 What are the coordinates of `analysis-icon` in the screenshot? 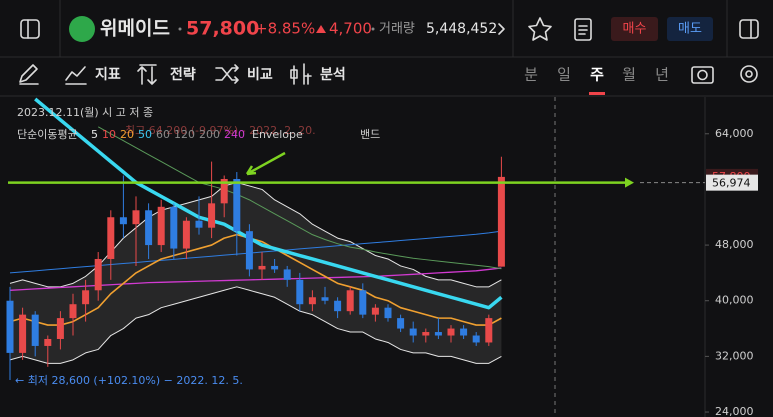 It's located at (301, 74).